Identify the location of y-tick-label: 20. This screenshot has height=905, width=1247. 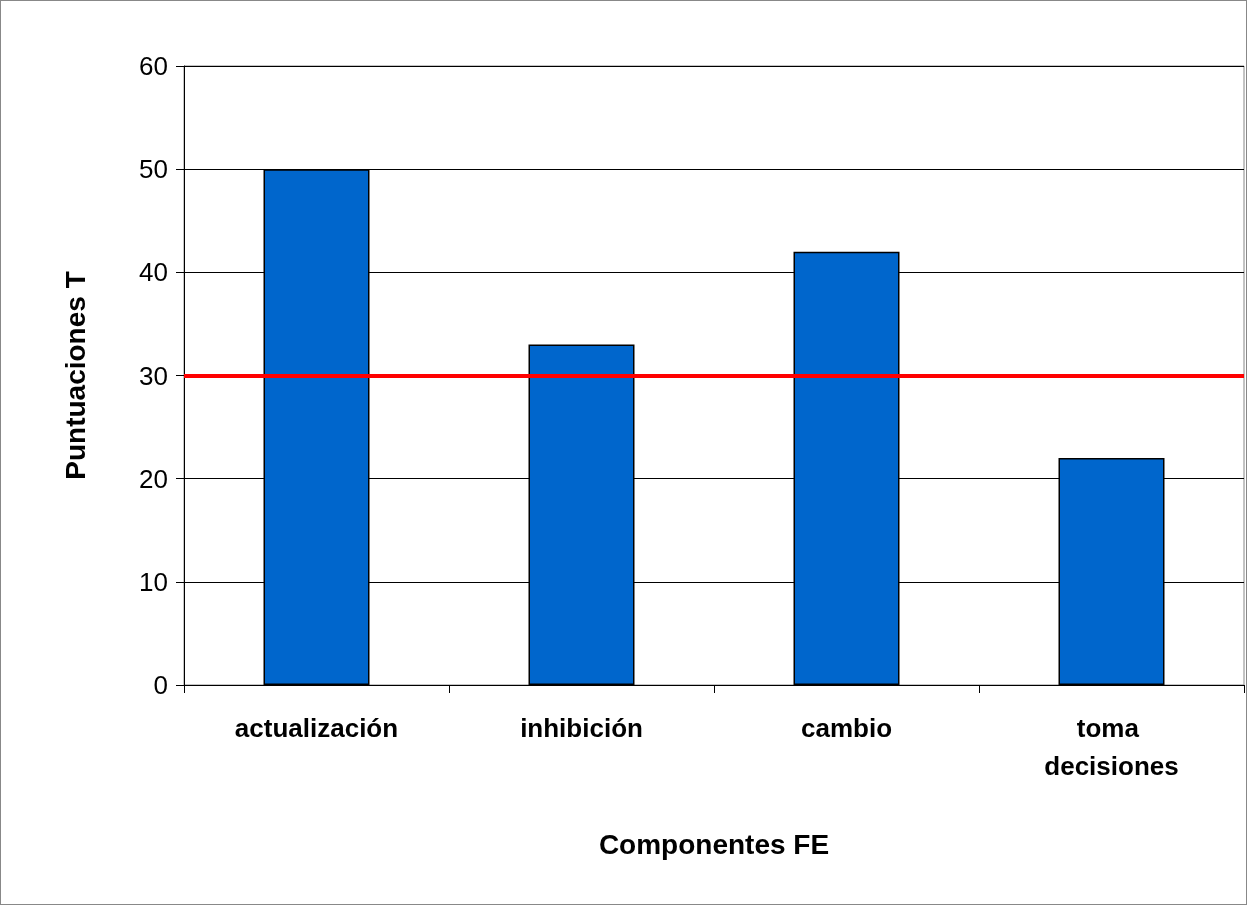
(153, 478).